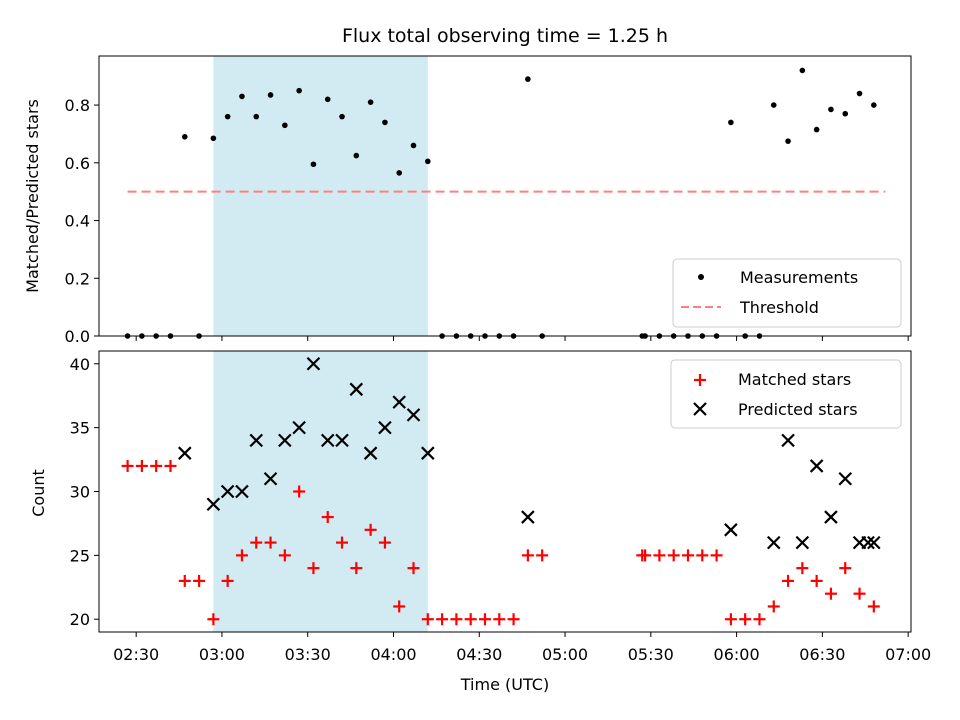 This screenshot has height=720, width=960. I want to click on y-tick-label: 0.2, so click(77, 278).